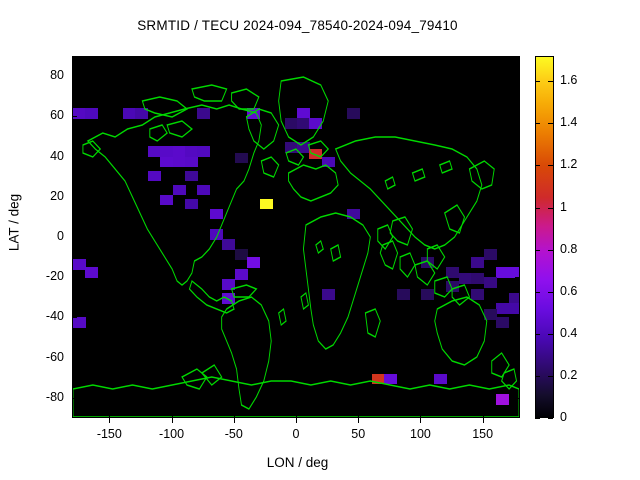 The image size is (640, 480). Describe the element at coordinates (569, 248) in the screenshot. I see `colorbar-tick-label: 0.8` at that location.